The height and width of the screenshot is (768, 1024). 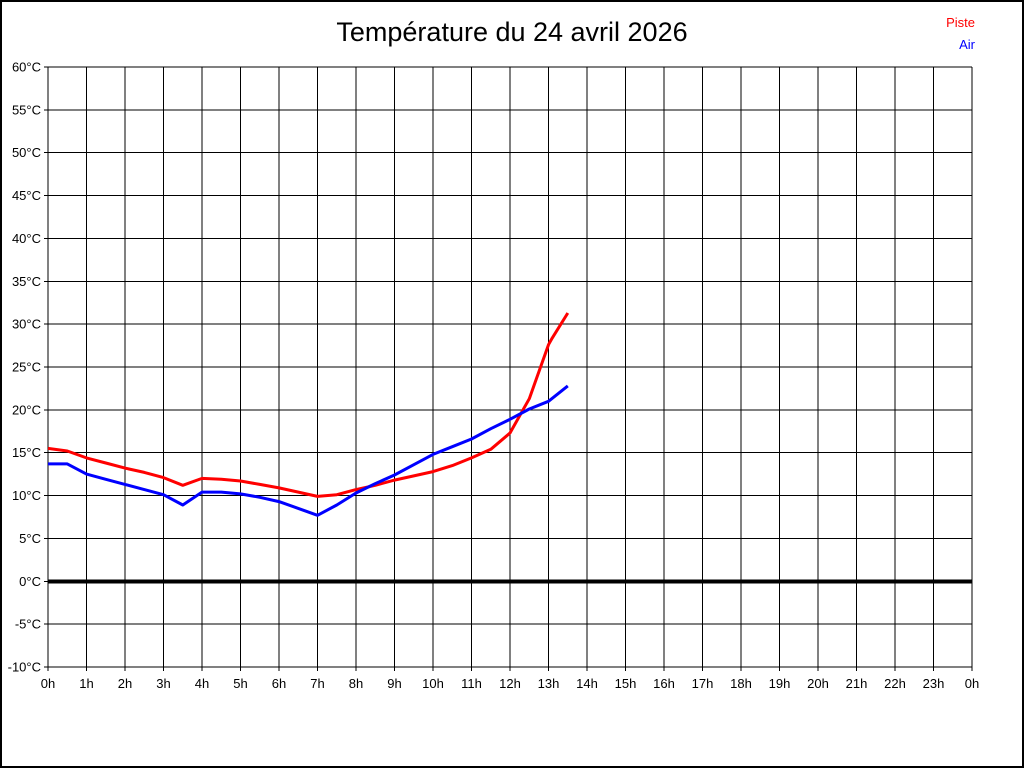 I want to click on chart-title: Température du 24 avril 2026, so click(x=512, y=32).